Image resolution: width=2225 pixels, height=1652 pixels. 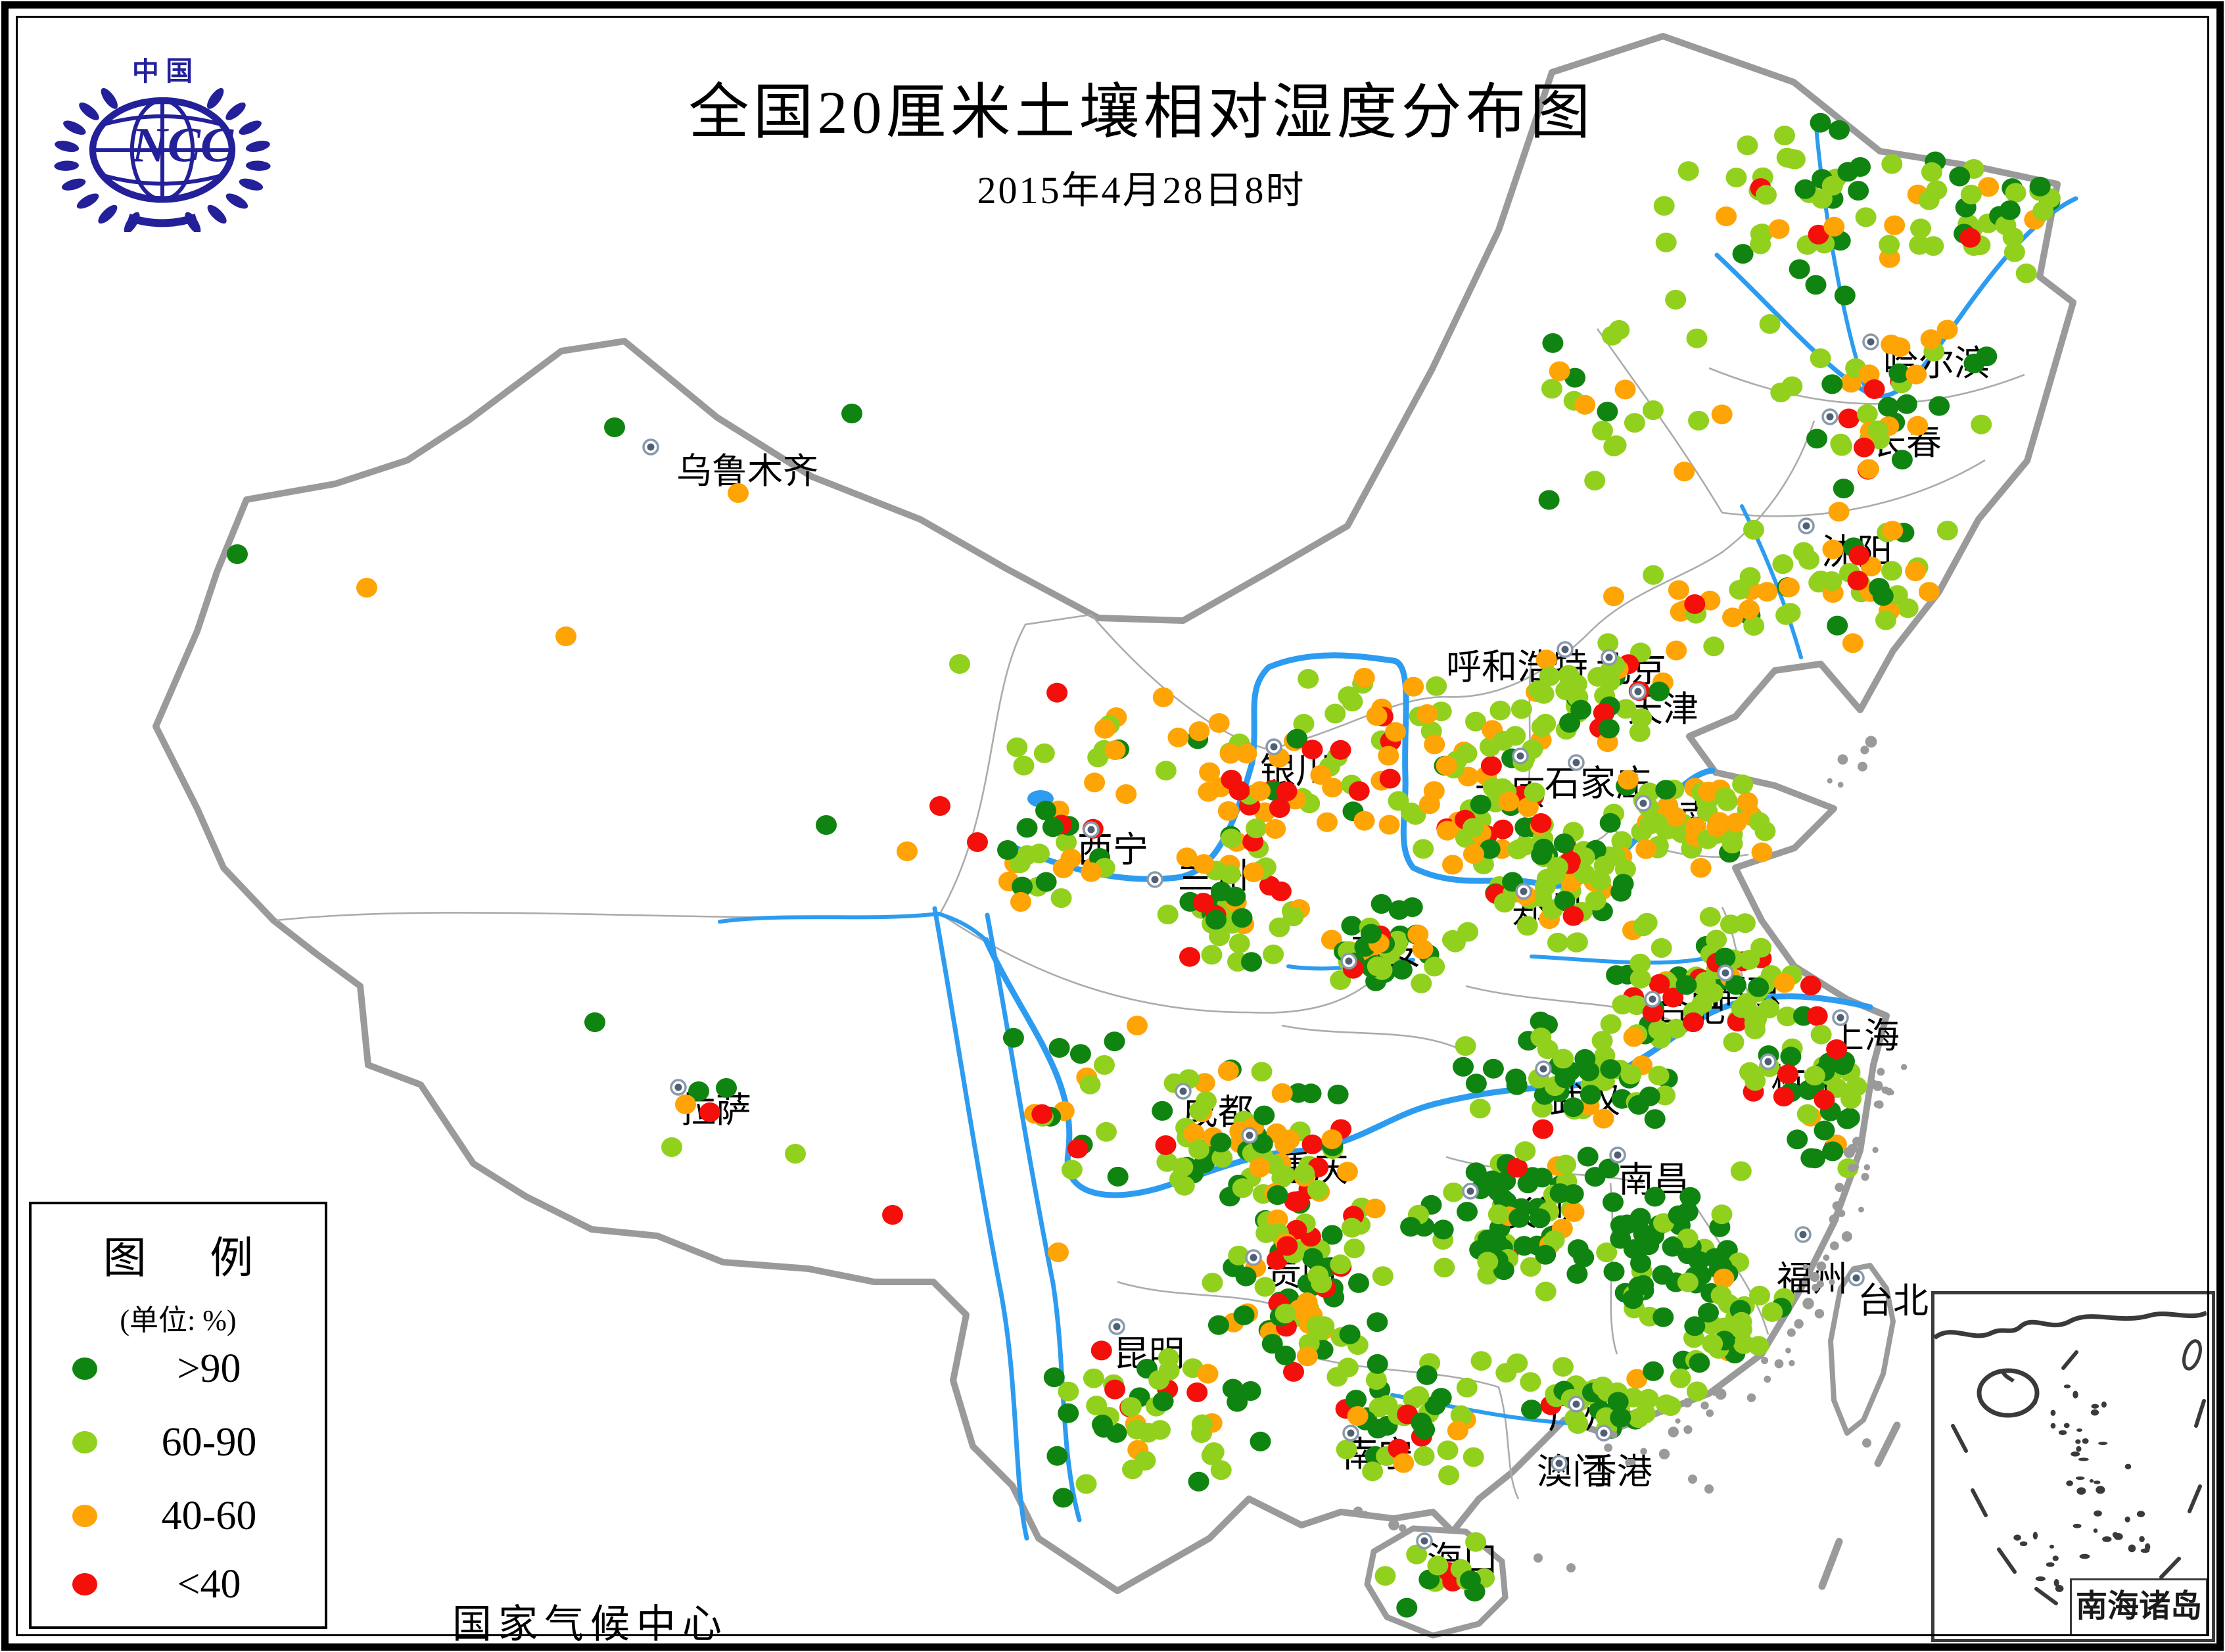 What do you see at coordinates (178, 1442) in the screenshot?
I see `legend-row: 60-90` at bounding box center [178, 1442].